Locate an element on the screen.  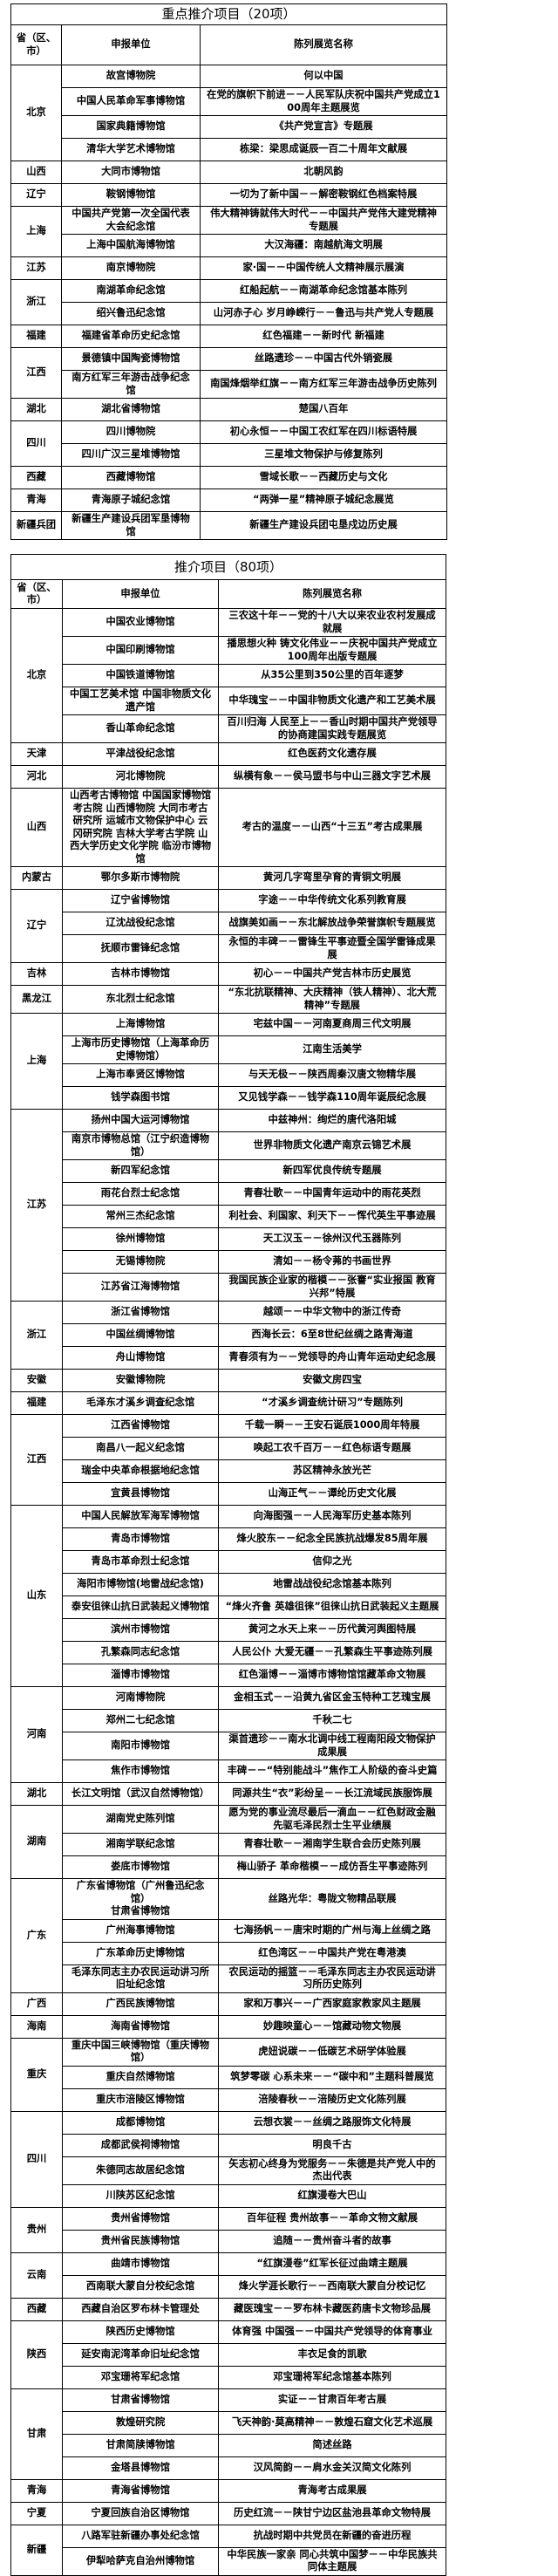
table-row: 重庆 重庆中国三峡博物馆（重庆博物馆） 虎妞说碳－－低碳艺术研学体验展 is located at coordinates (228, 2074).